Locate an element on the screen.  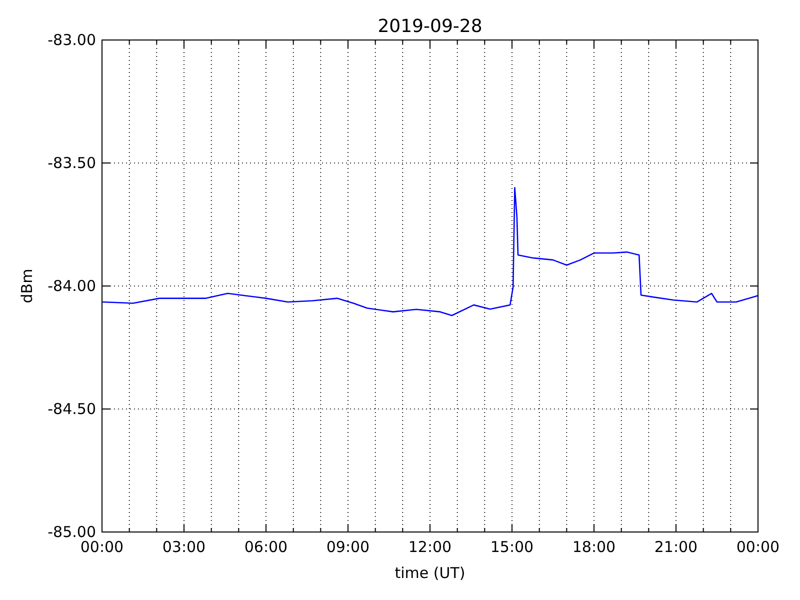
y-tick-label: -84.00 is located at coordinates (72, 286).